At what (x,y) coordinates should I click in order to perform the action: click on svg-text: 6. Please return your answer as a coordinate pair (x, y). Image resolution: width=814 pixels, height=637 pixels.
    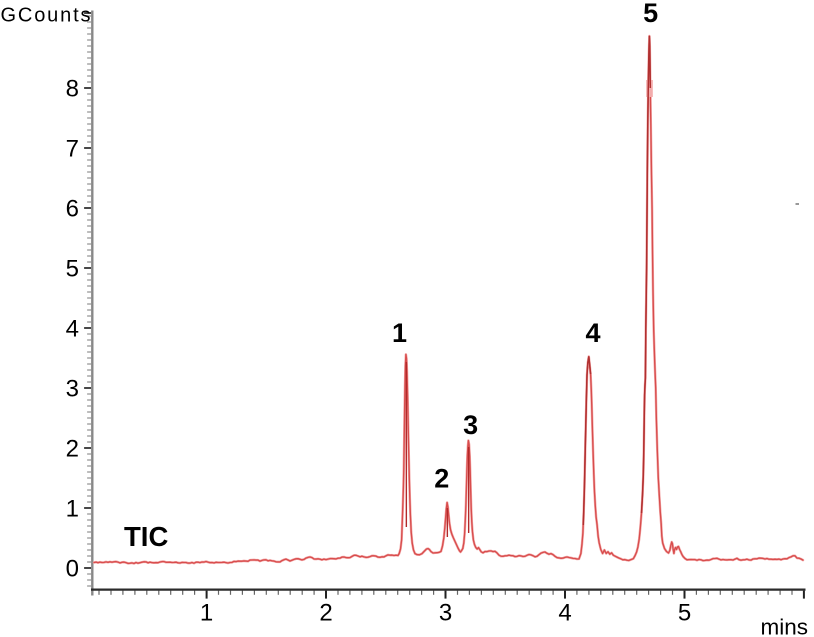
    Looking at the image, I should click on (72, 209).